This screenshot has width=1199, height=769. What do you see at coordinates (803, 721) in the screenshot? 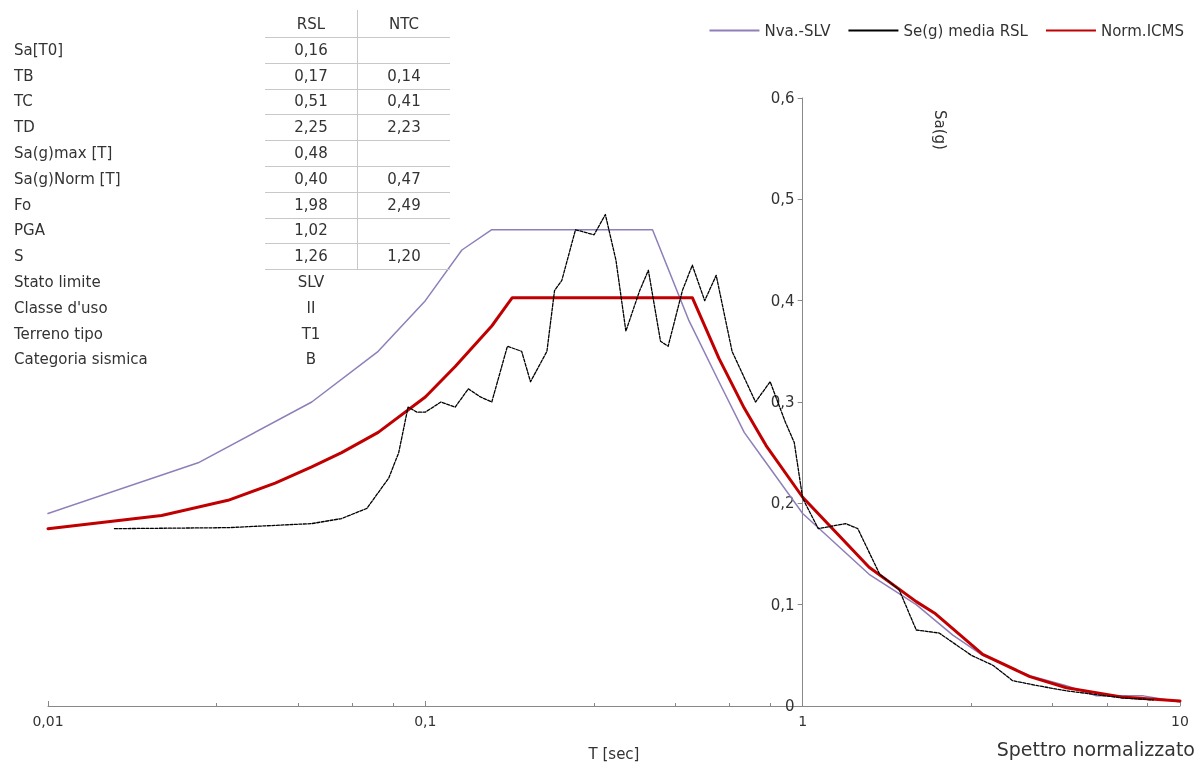
I see `x-tick-label: 1` at bounding box center [803, 721].